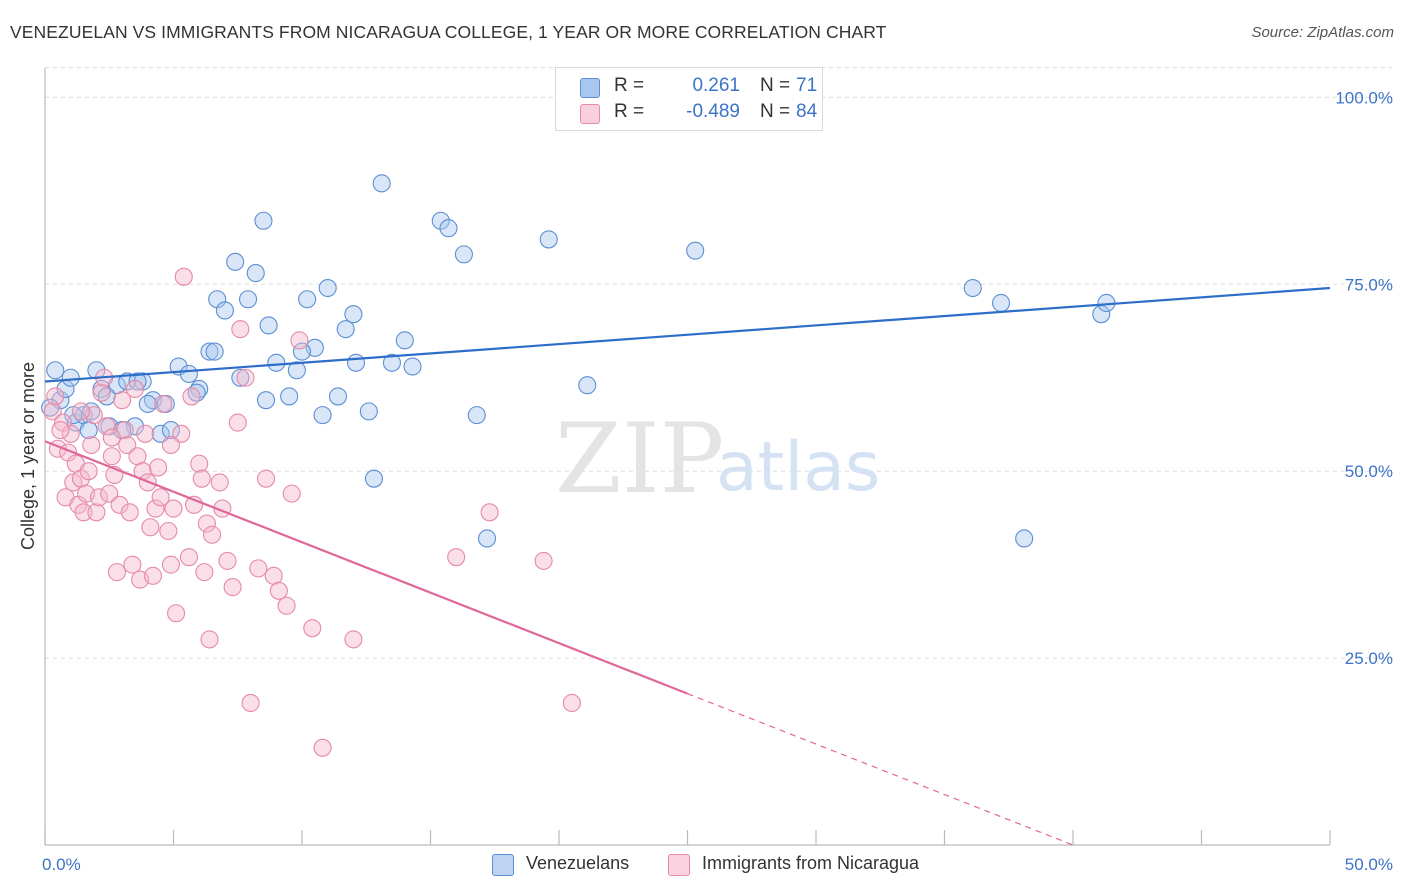 The width and height of the screenshot is (1406, 892). I want to click on trend-line-venezuelans, so click(687, 334).